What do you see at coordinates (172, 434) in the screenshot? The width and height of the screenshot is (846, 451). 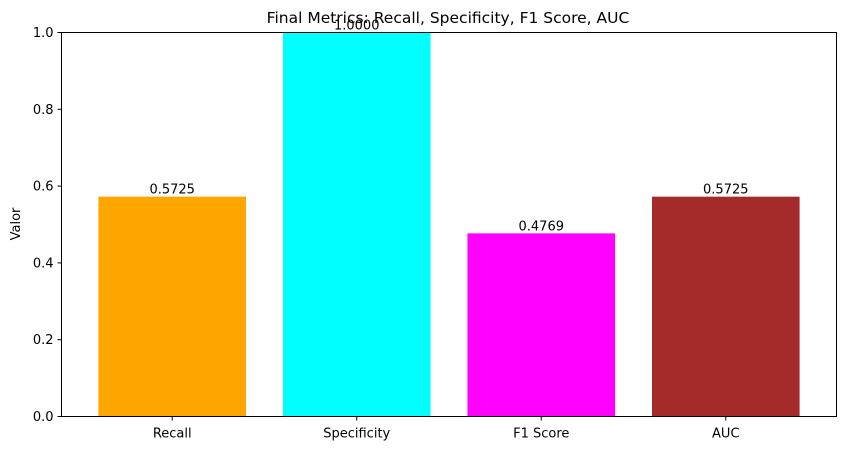 I see `x-tick-label: Recall` at bounding box center [172, 434].